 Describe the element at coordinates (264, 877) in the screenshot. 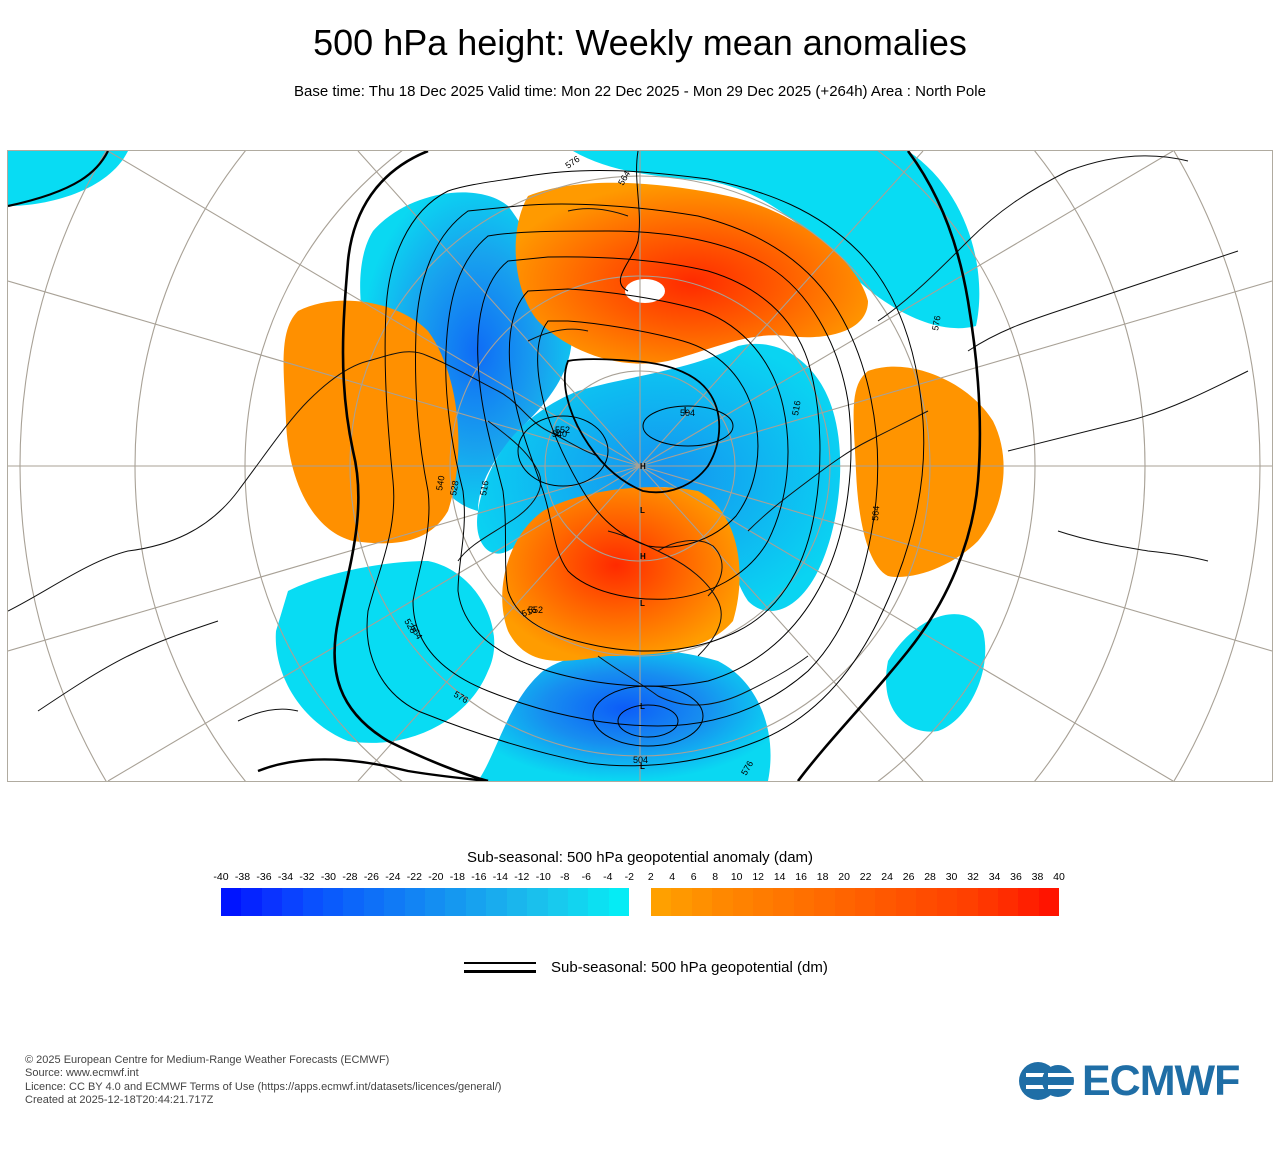

I see `colorbar-tick-label: -36` at that location.